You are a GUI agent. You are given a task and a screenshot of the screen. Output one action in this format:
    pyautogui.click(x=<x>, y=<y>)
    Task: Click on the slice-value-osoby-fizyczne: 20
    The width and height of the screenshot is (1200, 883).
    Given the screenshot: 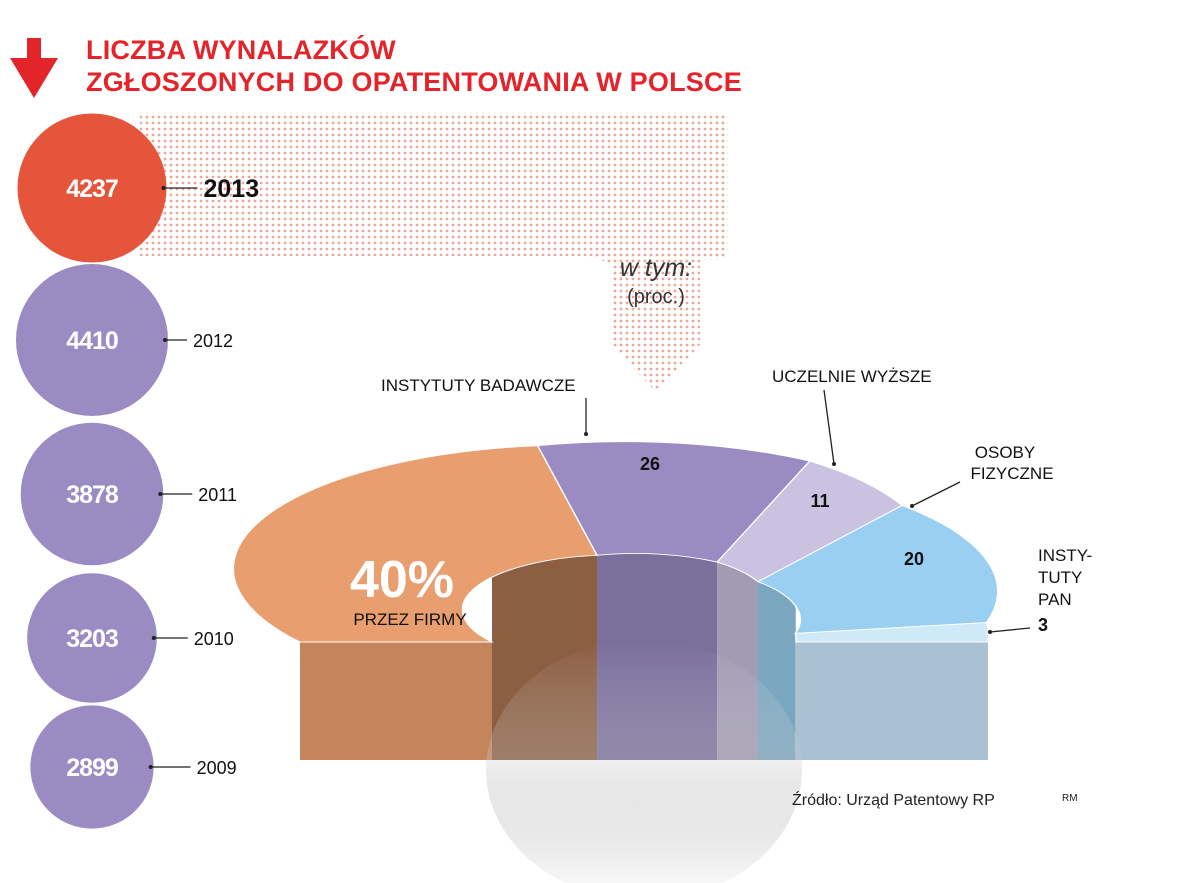 What is the action you would take?
    pyautogui.click(x=914, y=559)
    